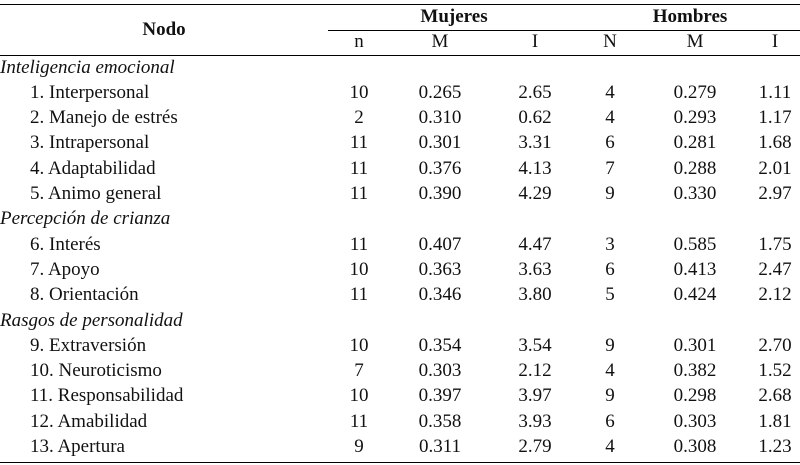  I want to click on header-women: Mujeres, so click(454, 16).